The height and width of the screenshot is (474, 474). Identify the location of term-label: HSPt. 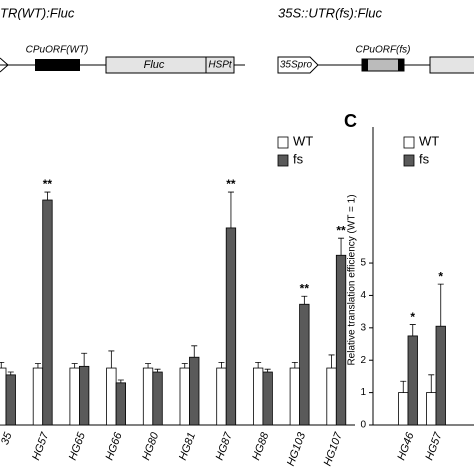
(220, 65).